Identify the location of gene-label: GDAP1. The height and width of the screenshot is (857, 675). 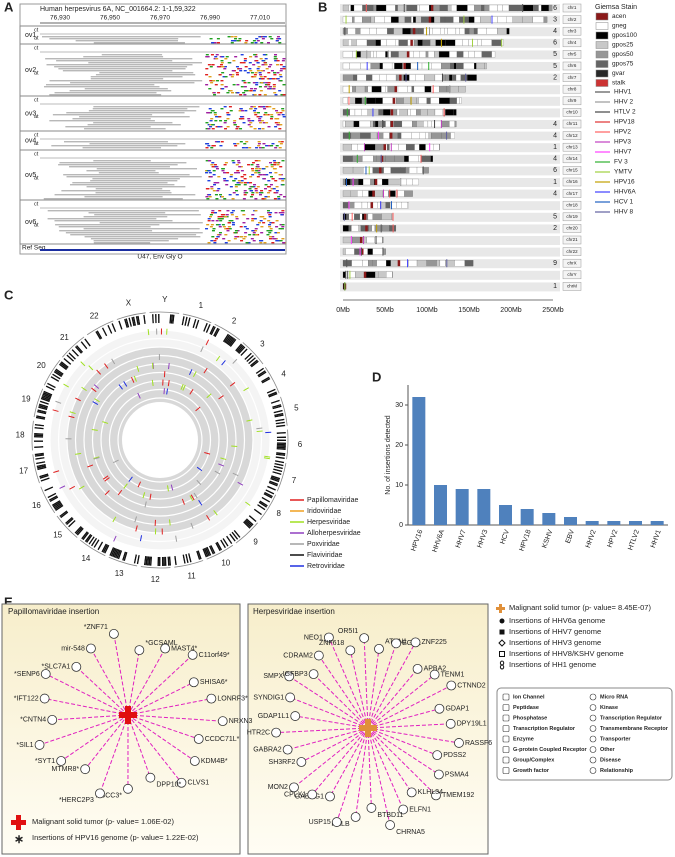
(457, 709).